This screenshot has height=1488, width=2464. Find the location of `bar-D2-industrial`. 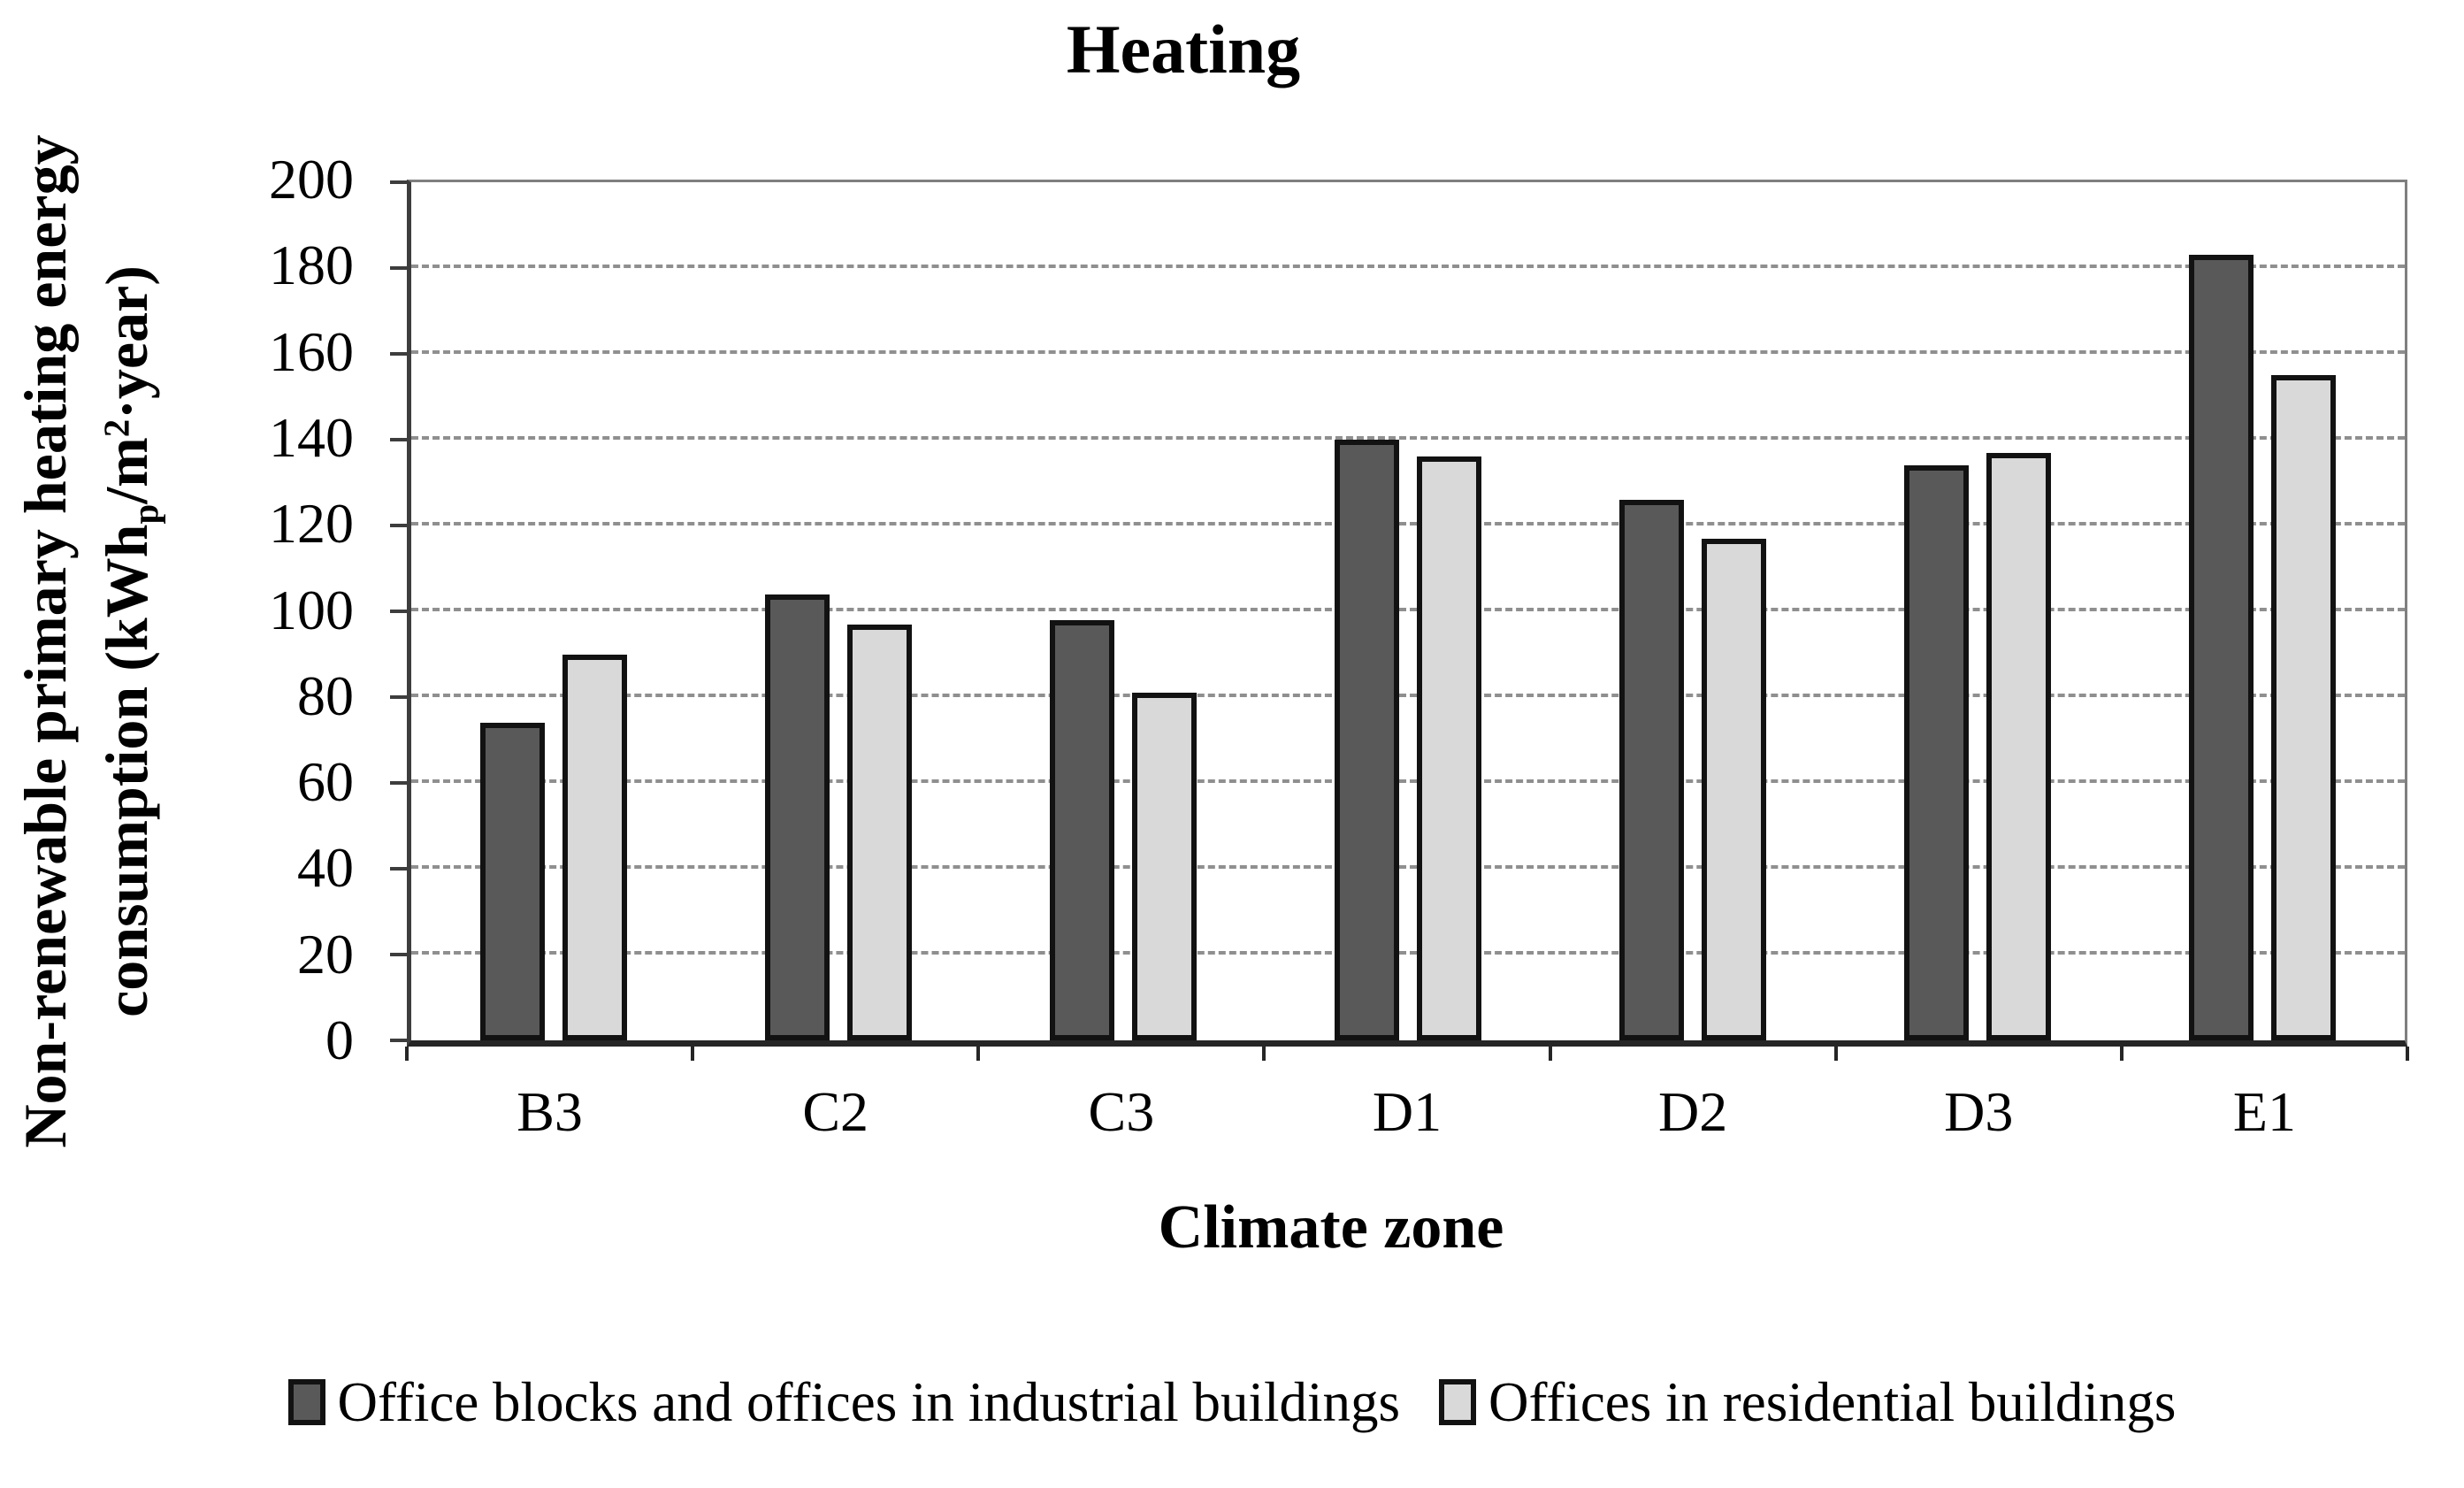

bar-D2-industrial is located at coordinates (1651, 769).